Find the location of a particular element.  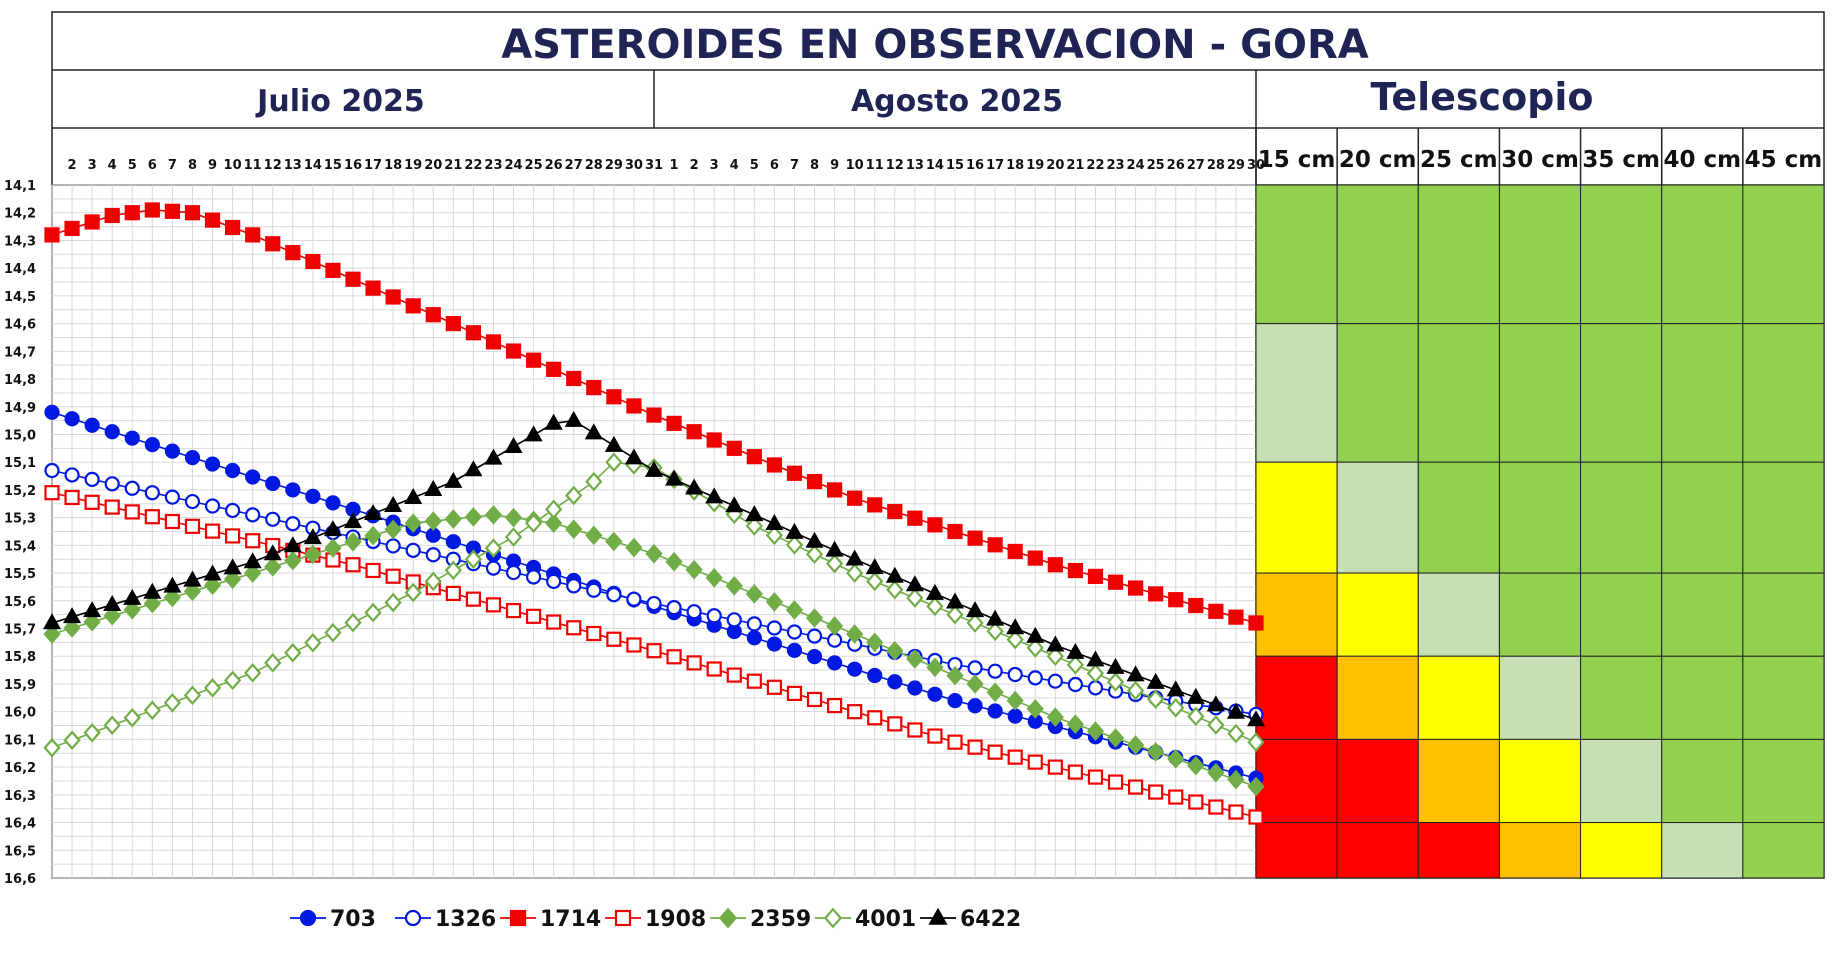

legend-label: 1714 is located at coordinates (570, 919).